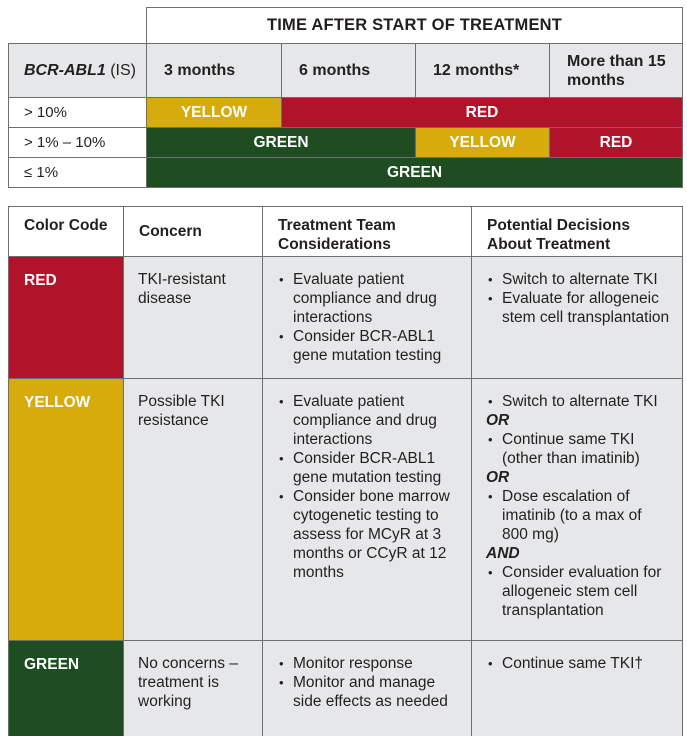 The width and height of the screenshot is (687, 736). What do you see at coordinates (193, 231) in the screenshot?
I see `header-concern: Concern` at bounding box center [193, 231].